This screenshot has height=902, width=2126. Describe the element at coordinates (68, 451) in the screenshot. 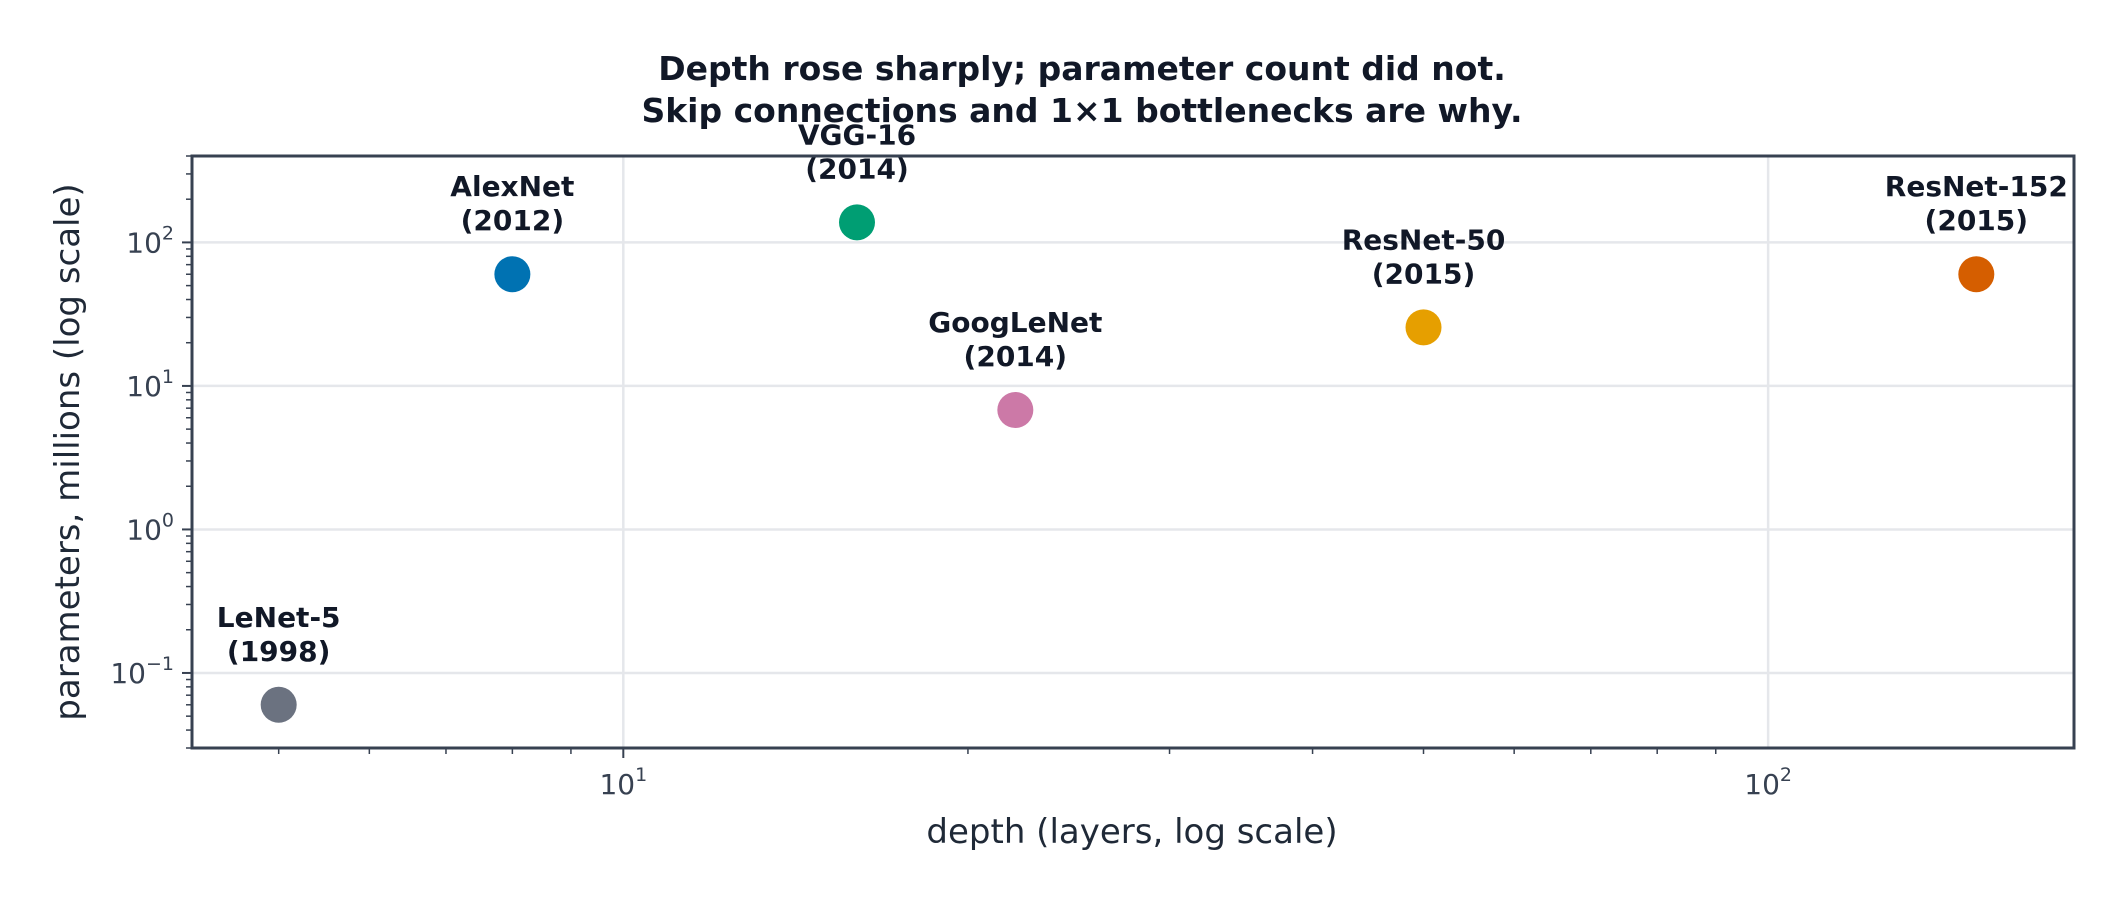

I see `y-axis-label: parameters, millions (log scale)` at that location.